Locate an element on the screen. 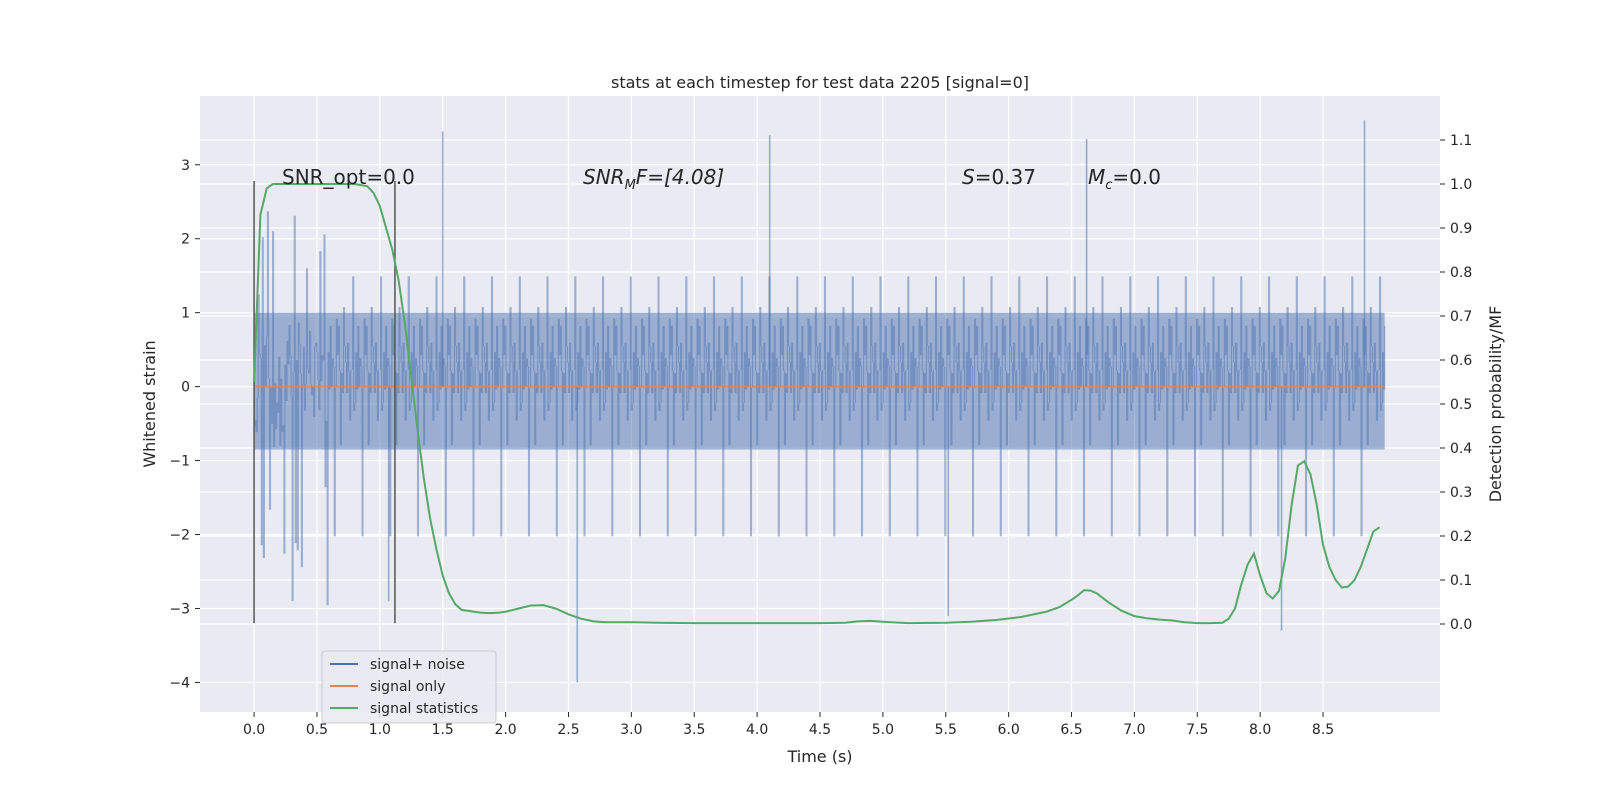 Image resolution: width=1600 pixels, height=800 pixels. annotation-mc-subscript: c is located at coordinates (1108, 185).